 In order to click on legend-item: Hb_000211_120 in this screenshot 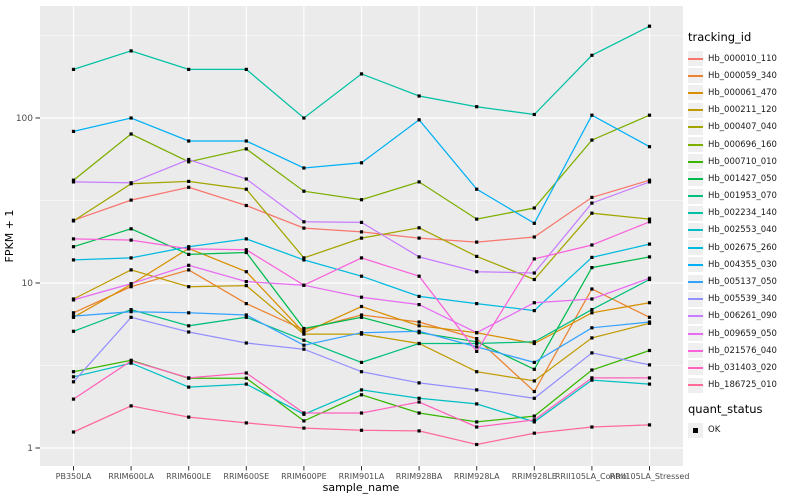, I will do `click(744, 110)`.